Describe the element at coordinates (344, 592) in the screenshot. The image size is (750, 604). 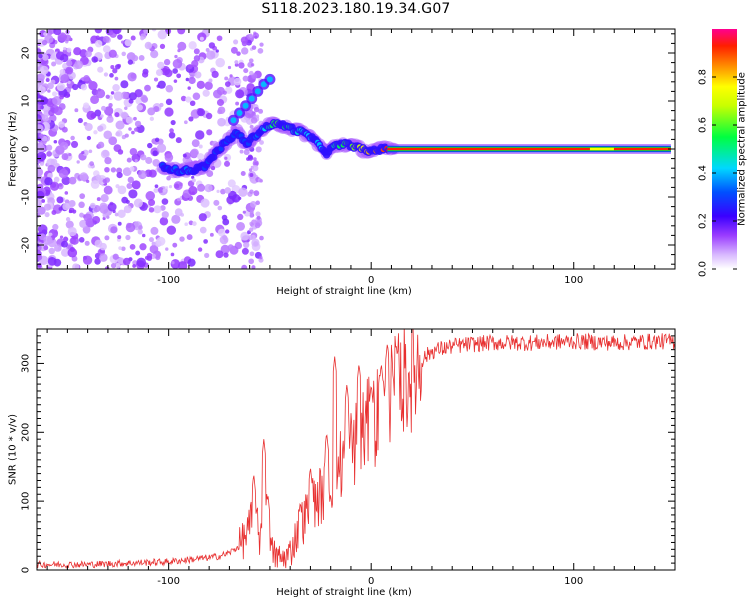
I see `bot-xlabel: Height of straight line (km)` at that location.